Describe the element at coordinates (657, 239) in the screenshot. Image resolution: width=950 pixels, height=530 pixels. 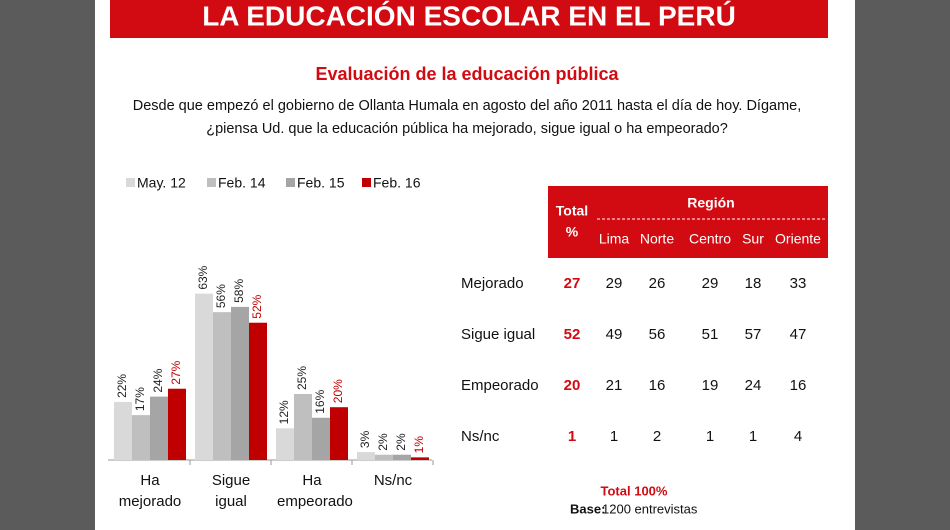
I see `region-header: Norte` at that location.